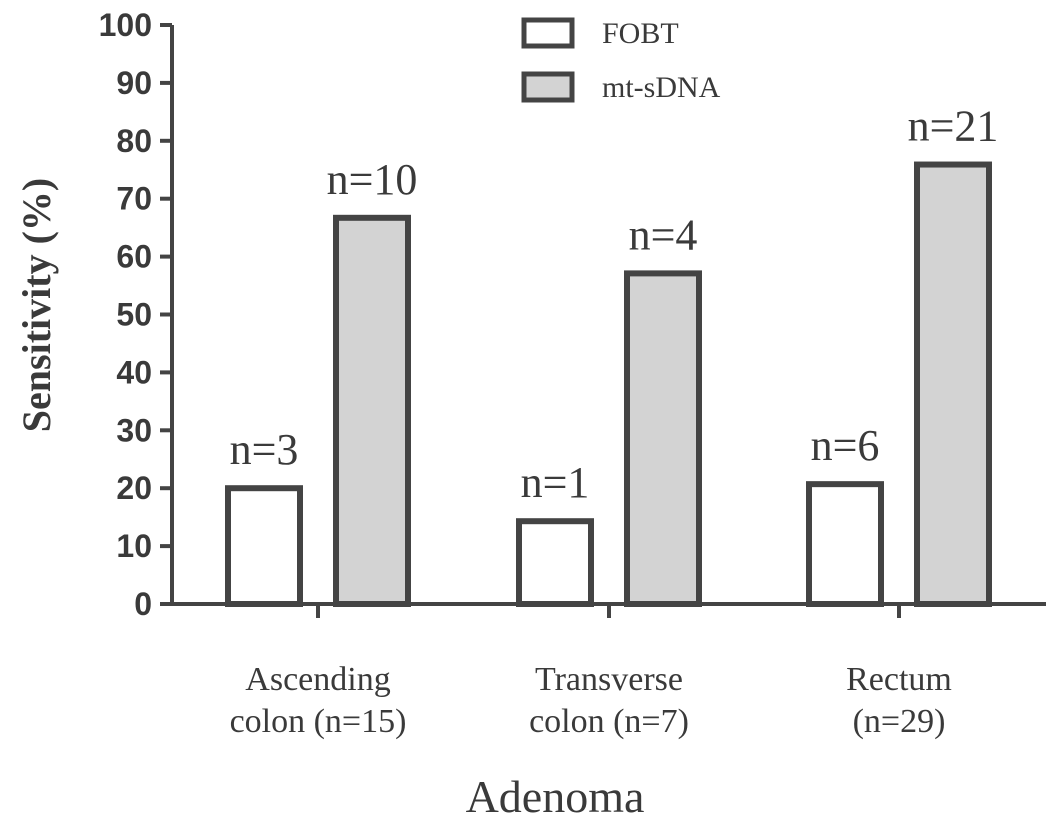 This screenshot has width=1057, height=827. I want to click on legend-label: mt-sDNA, so click(661, 87).